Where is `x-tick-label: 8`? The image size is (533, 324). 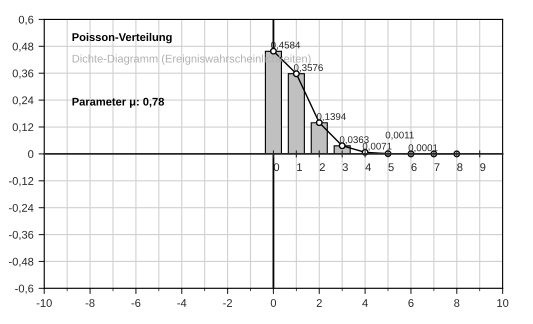
x-tick-label: 8 is located at coordinates (457, 303).